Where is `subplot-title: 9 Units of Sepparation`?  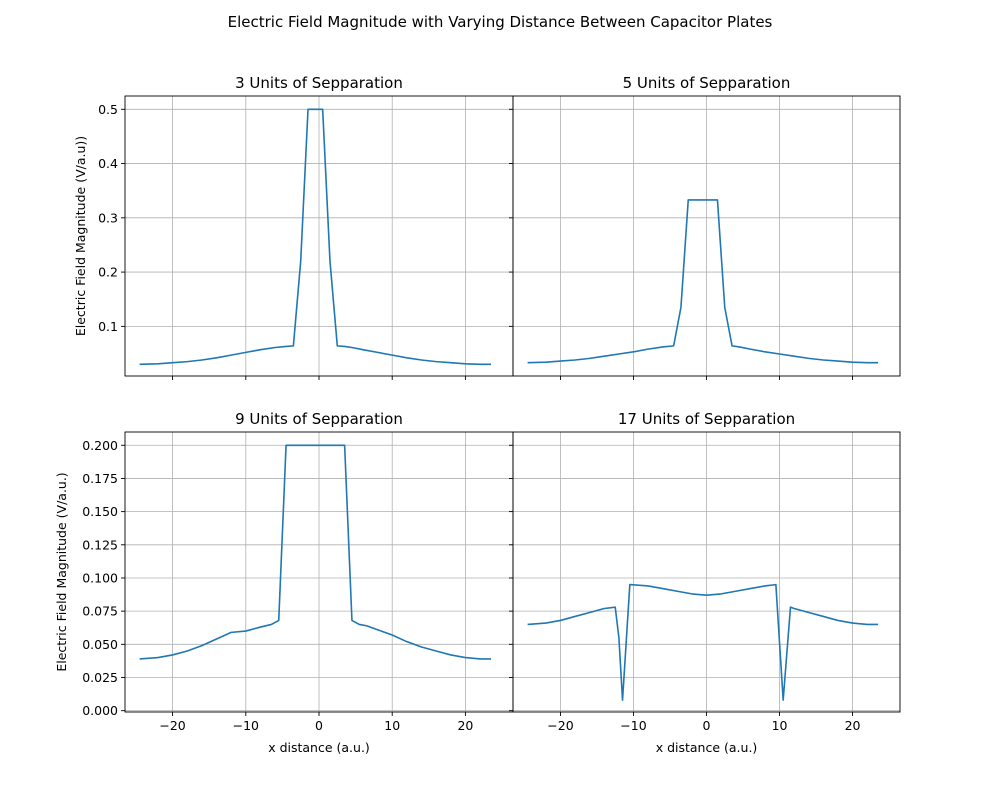
subplot-title: 9 Units of Sepparation is located at coordinates (319, 419).